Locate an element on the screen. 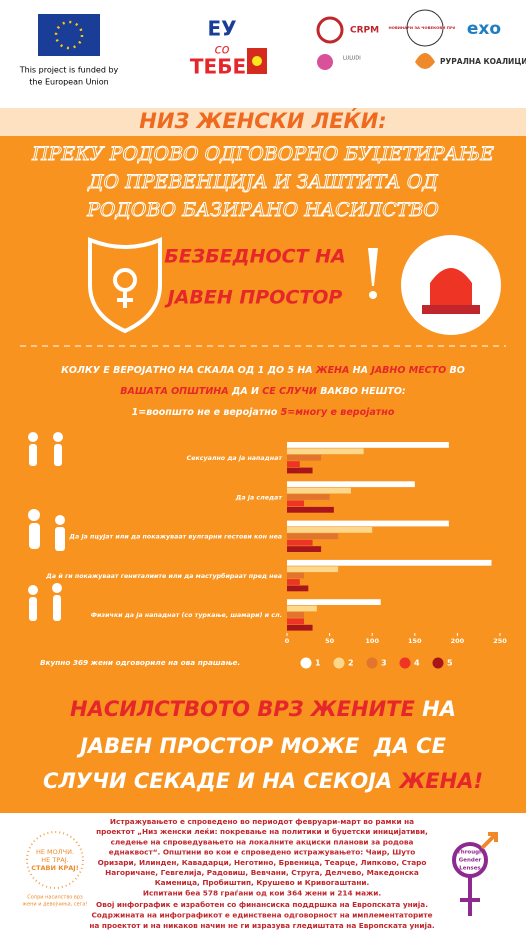  logo-text: НОВИНАРИ ЗА ЧОВЕКОВИ ПРАВА is located at coordinates (424, 27).